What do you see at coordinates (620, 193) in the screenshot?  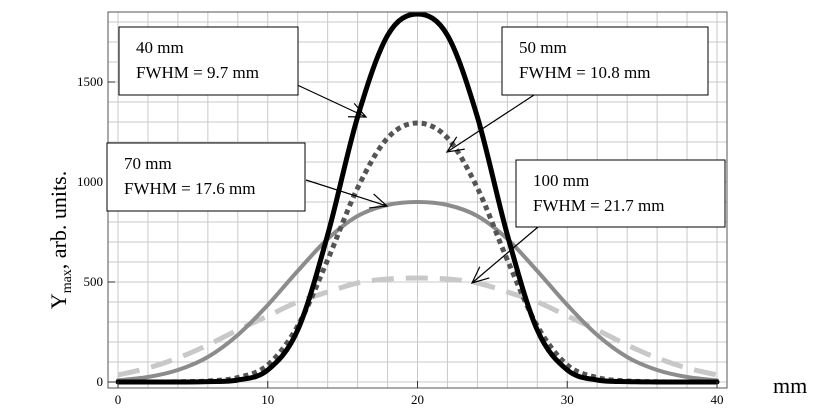 I see `annotation-box-100-mm` at bounding box center [620, 193].